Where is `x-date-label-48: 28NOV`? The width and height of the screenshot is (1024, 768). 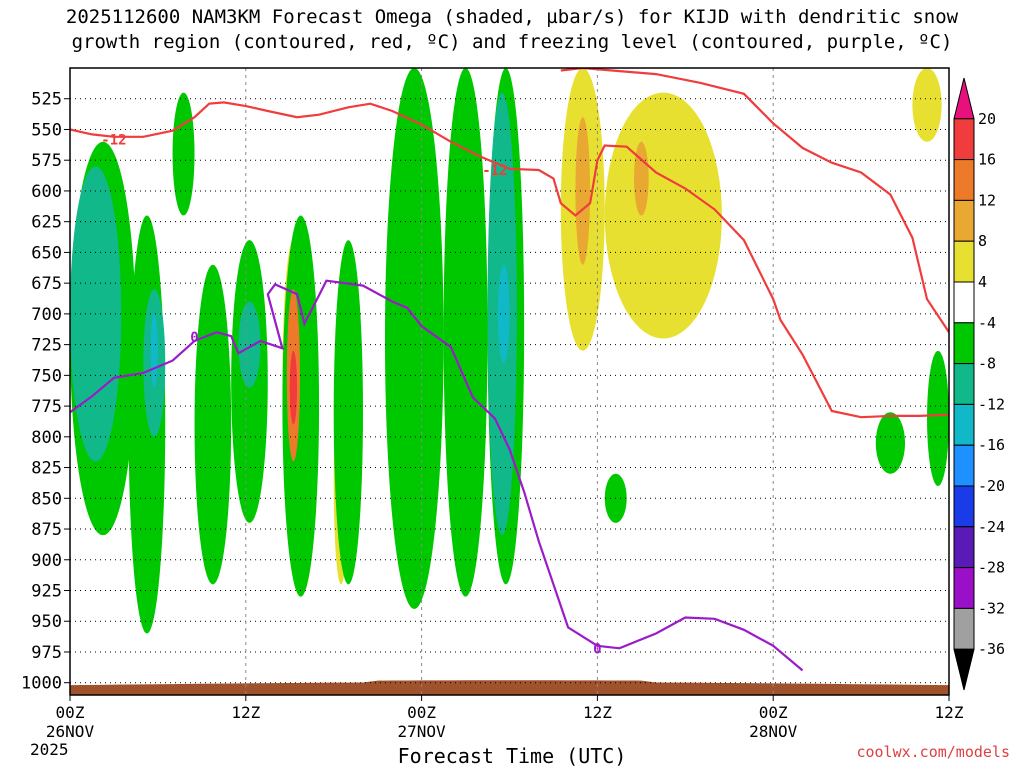
x-date-label-48: 28NOV is located at coordinates (773, 731).